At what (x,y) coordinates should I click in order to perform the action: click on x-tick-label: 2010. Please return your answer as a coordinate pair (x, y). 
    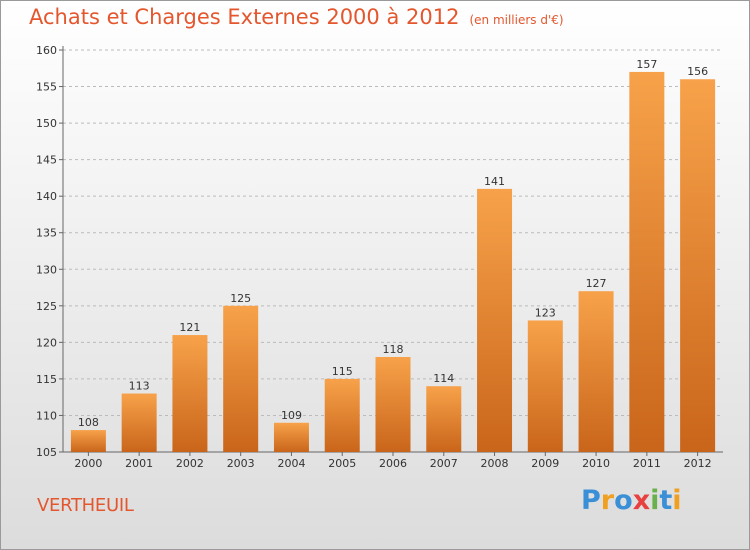
    Looking at the image, I should click on (596, 463).